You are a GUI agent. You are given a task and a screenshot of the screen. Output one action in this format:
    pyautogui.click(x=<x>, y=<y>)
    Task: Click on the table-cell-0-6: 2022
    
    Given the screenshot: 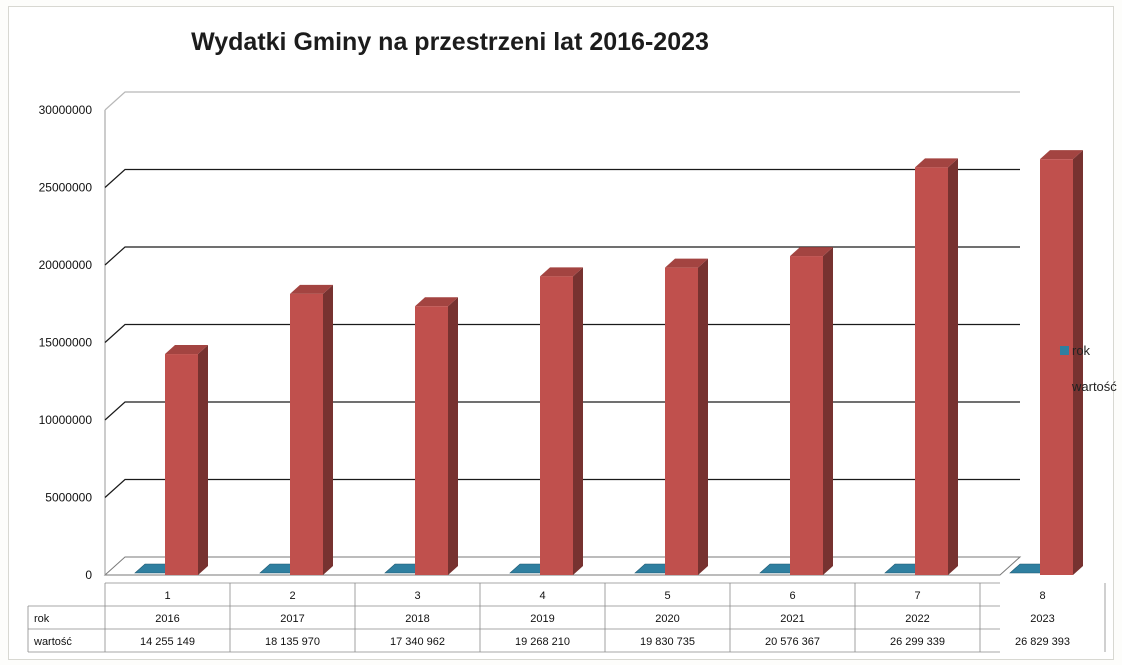 What is the action you would take?
    pyautogui.click(x=917, y=619)
    